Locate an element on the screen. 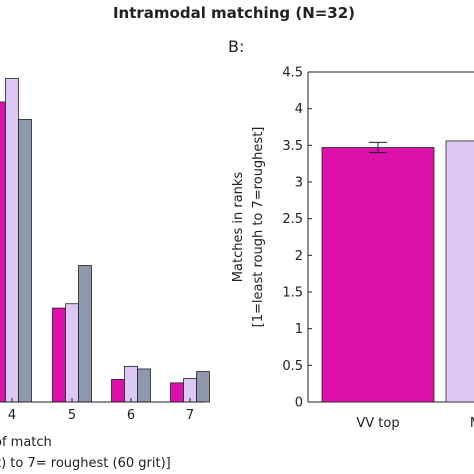  panel-b-y-tick-label: 0.5 is located at coordinates (292, 366).